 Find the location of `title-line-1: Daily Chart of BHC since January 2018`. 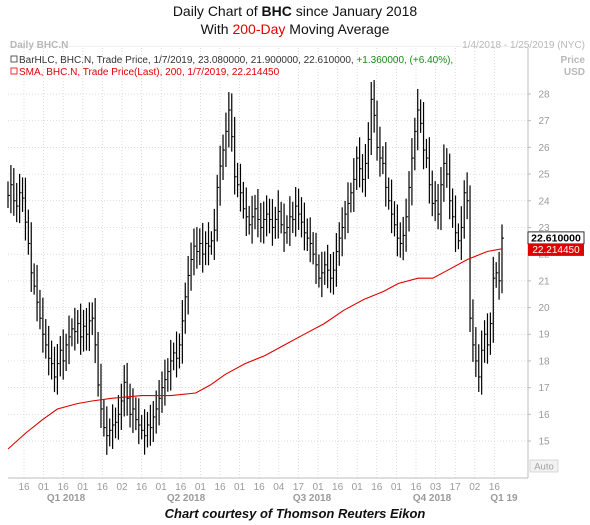

title-line-1: Daily Chart of BHC since January 2018 is located at coordinates (295, 11).